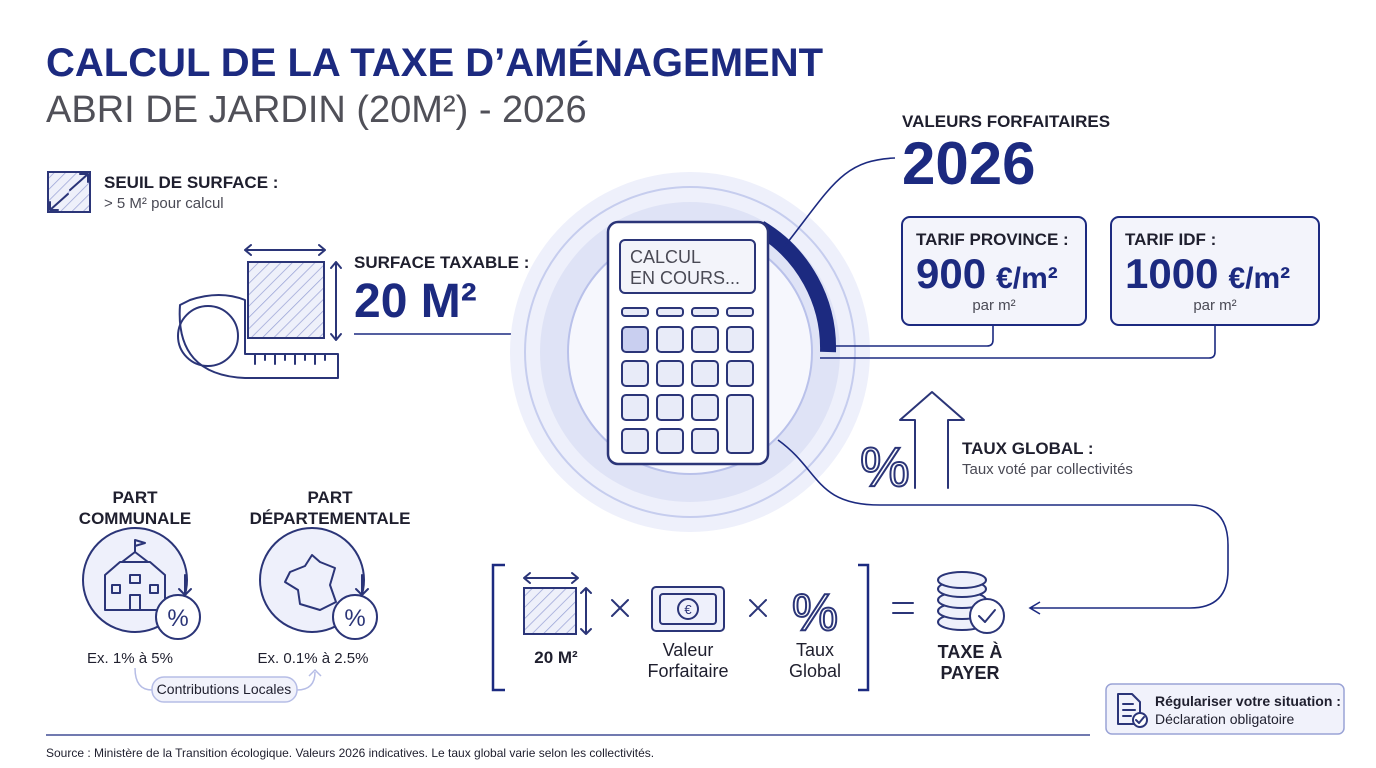 The image size is (1376, 768). What do you see at coordinates (316, 110) in the screenshot?
I see `header-subtitle: ABRI DE JARDIN (20M²) - 2026` at bounding box center [316, 110].